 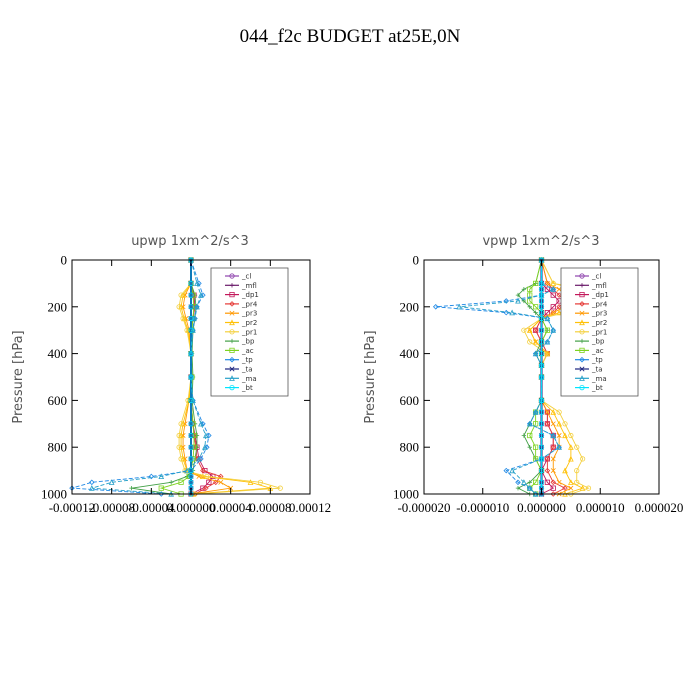 I want to click on x-tick-label: 0.000010, so click(x=600, y=507).